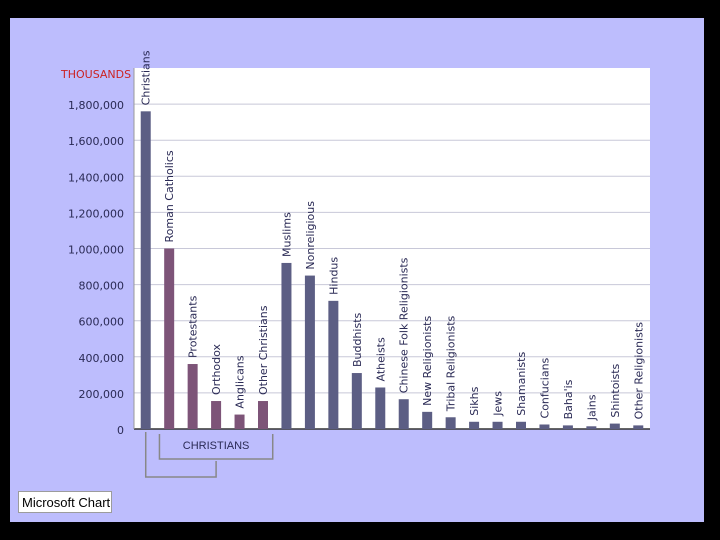 The height and width of the screenshot is (540, 720). I want to click on christians-total-bracket, so click(180, 455).